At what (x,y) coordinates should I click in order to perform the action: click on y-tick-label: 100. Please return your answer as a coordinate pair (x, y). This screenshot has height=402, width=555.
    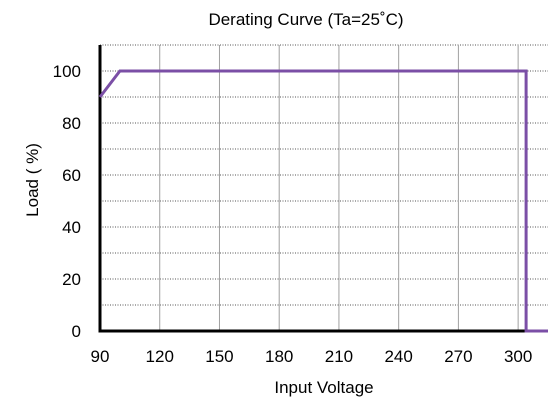
    Looking at the image, I should click on (67, 71).